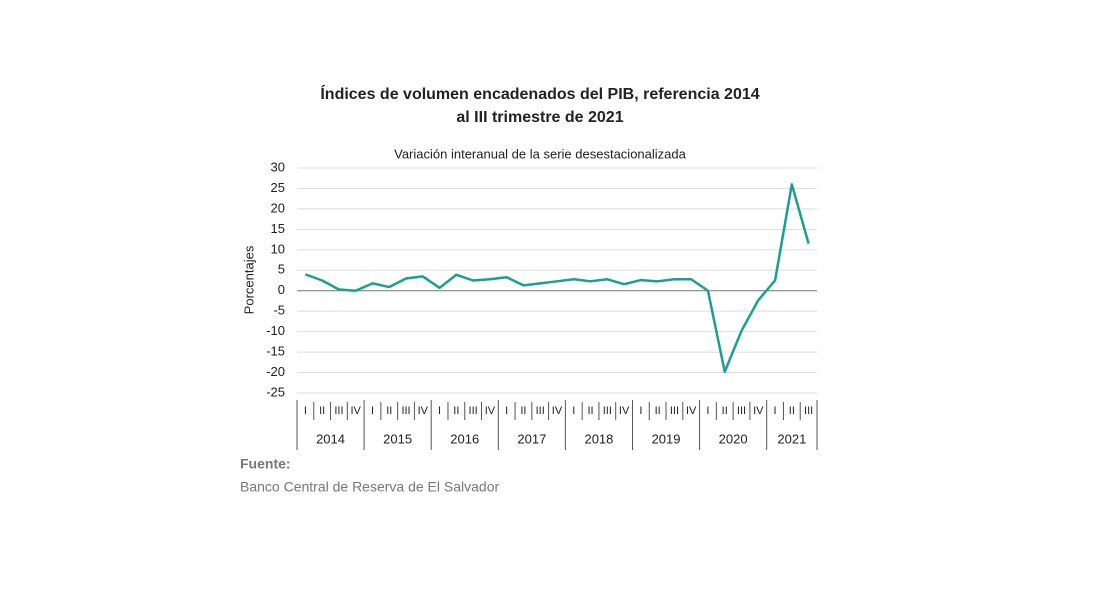 This screenshot has width=1108, height=613. What do you see at coordinates (278, 187) in the screenshot?
I see `y-tick-label: 25` at bounding box center [278, 187].